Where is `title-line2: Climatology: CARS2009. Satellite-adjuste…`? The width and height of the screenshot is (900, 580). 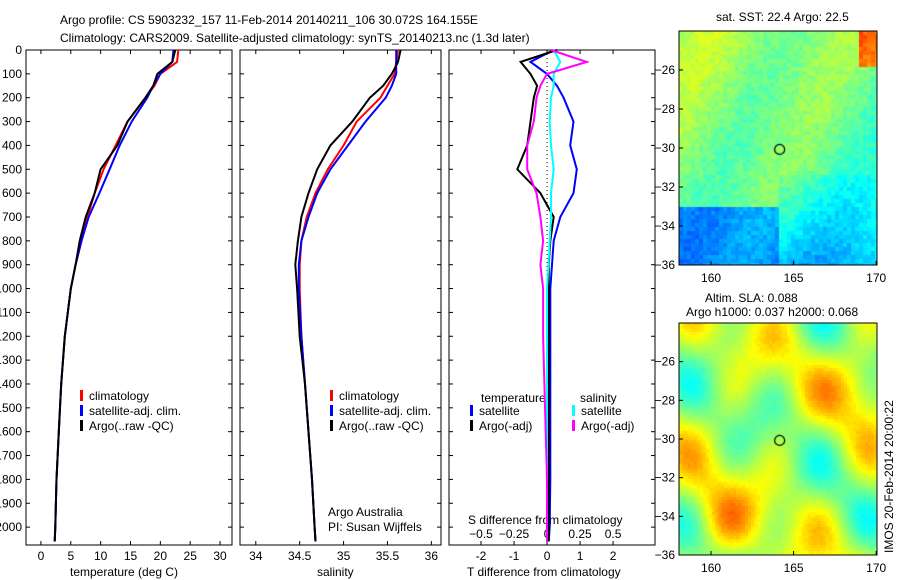
title-line2: Climatology: CARS2009. Satellite-adjuste… is located at coordinates (295, 38).